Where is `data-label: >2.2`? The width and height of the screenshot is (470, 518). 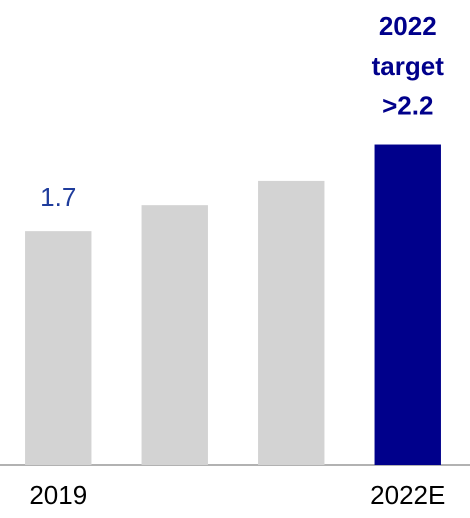 data-label: >2.2 is located at coordinates (407, 105).